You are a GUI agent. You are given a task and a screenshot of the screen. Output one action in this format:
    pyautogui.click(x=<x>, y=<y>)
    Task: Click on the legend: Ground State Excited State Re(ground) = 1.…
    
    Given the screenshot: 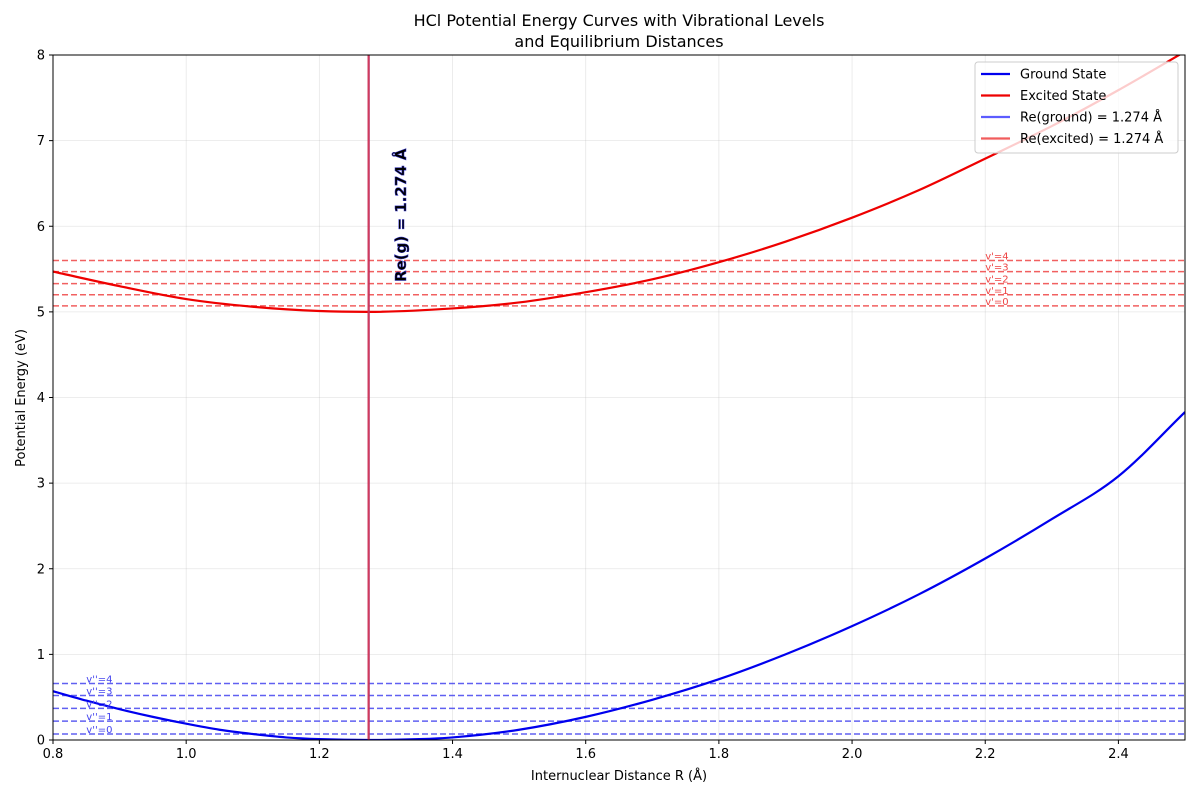 What is the action you would take?
    pyautogui.click(x=1076, y=107)
    